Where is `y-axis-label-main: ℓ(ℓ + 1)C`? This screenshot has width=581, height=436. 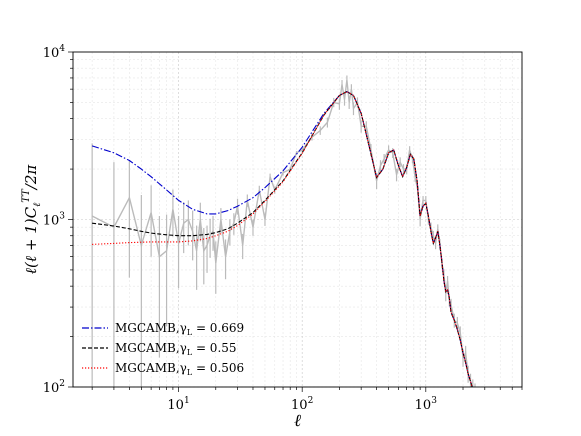 y-axis-label-main: ℓ(ℓ + 1)C is located at coordinates (31, 240).